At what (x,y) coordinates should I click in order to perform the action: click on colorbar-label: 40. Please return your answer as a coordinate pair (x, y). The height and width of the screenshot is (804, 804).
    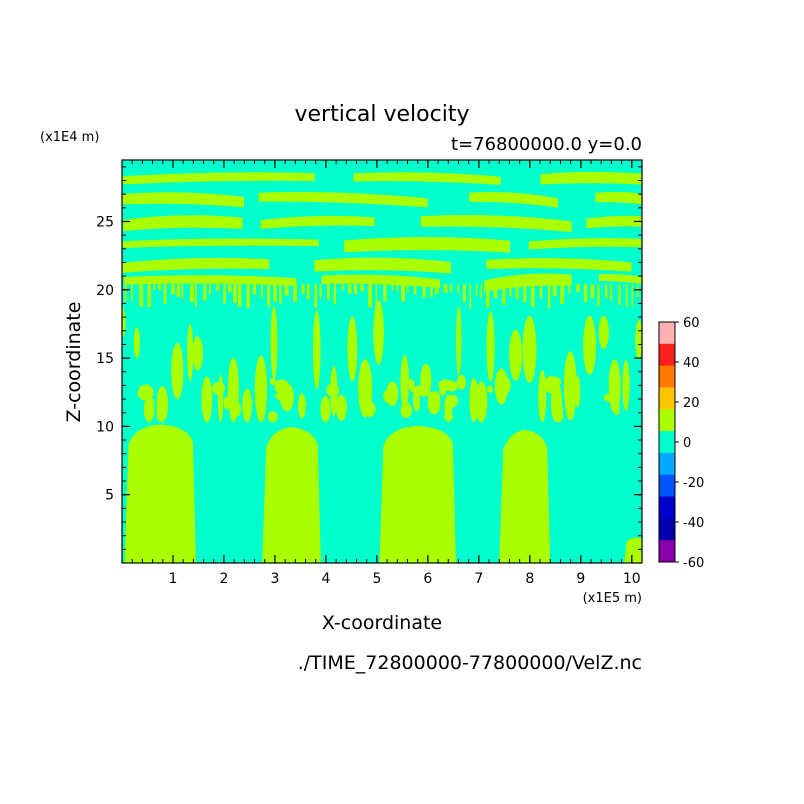
    Looking at the image, I should click on (691, 363).